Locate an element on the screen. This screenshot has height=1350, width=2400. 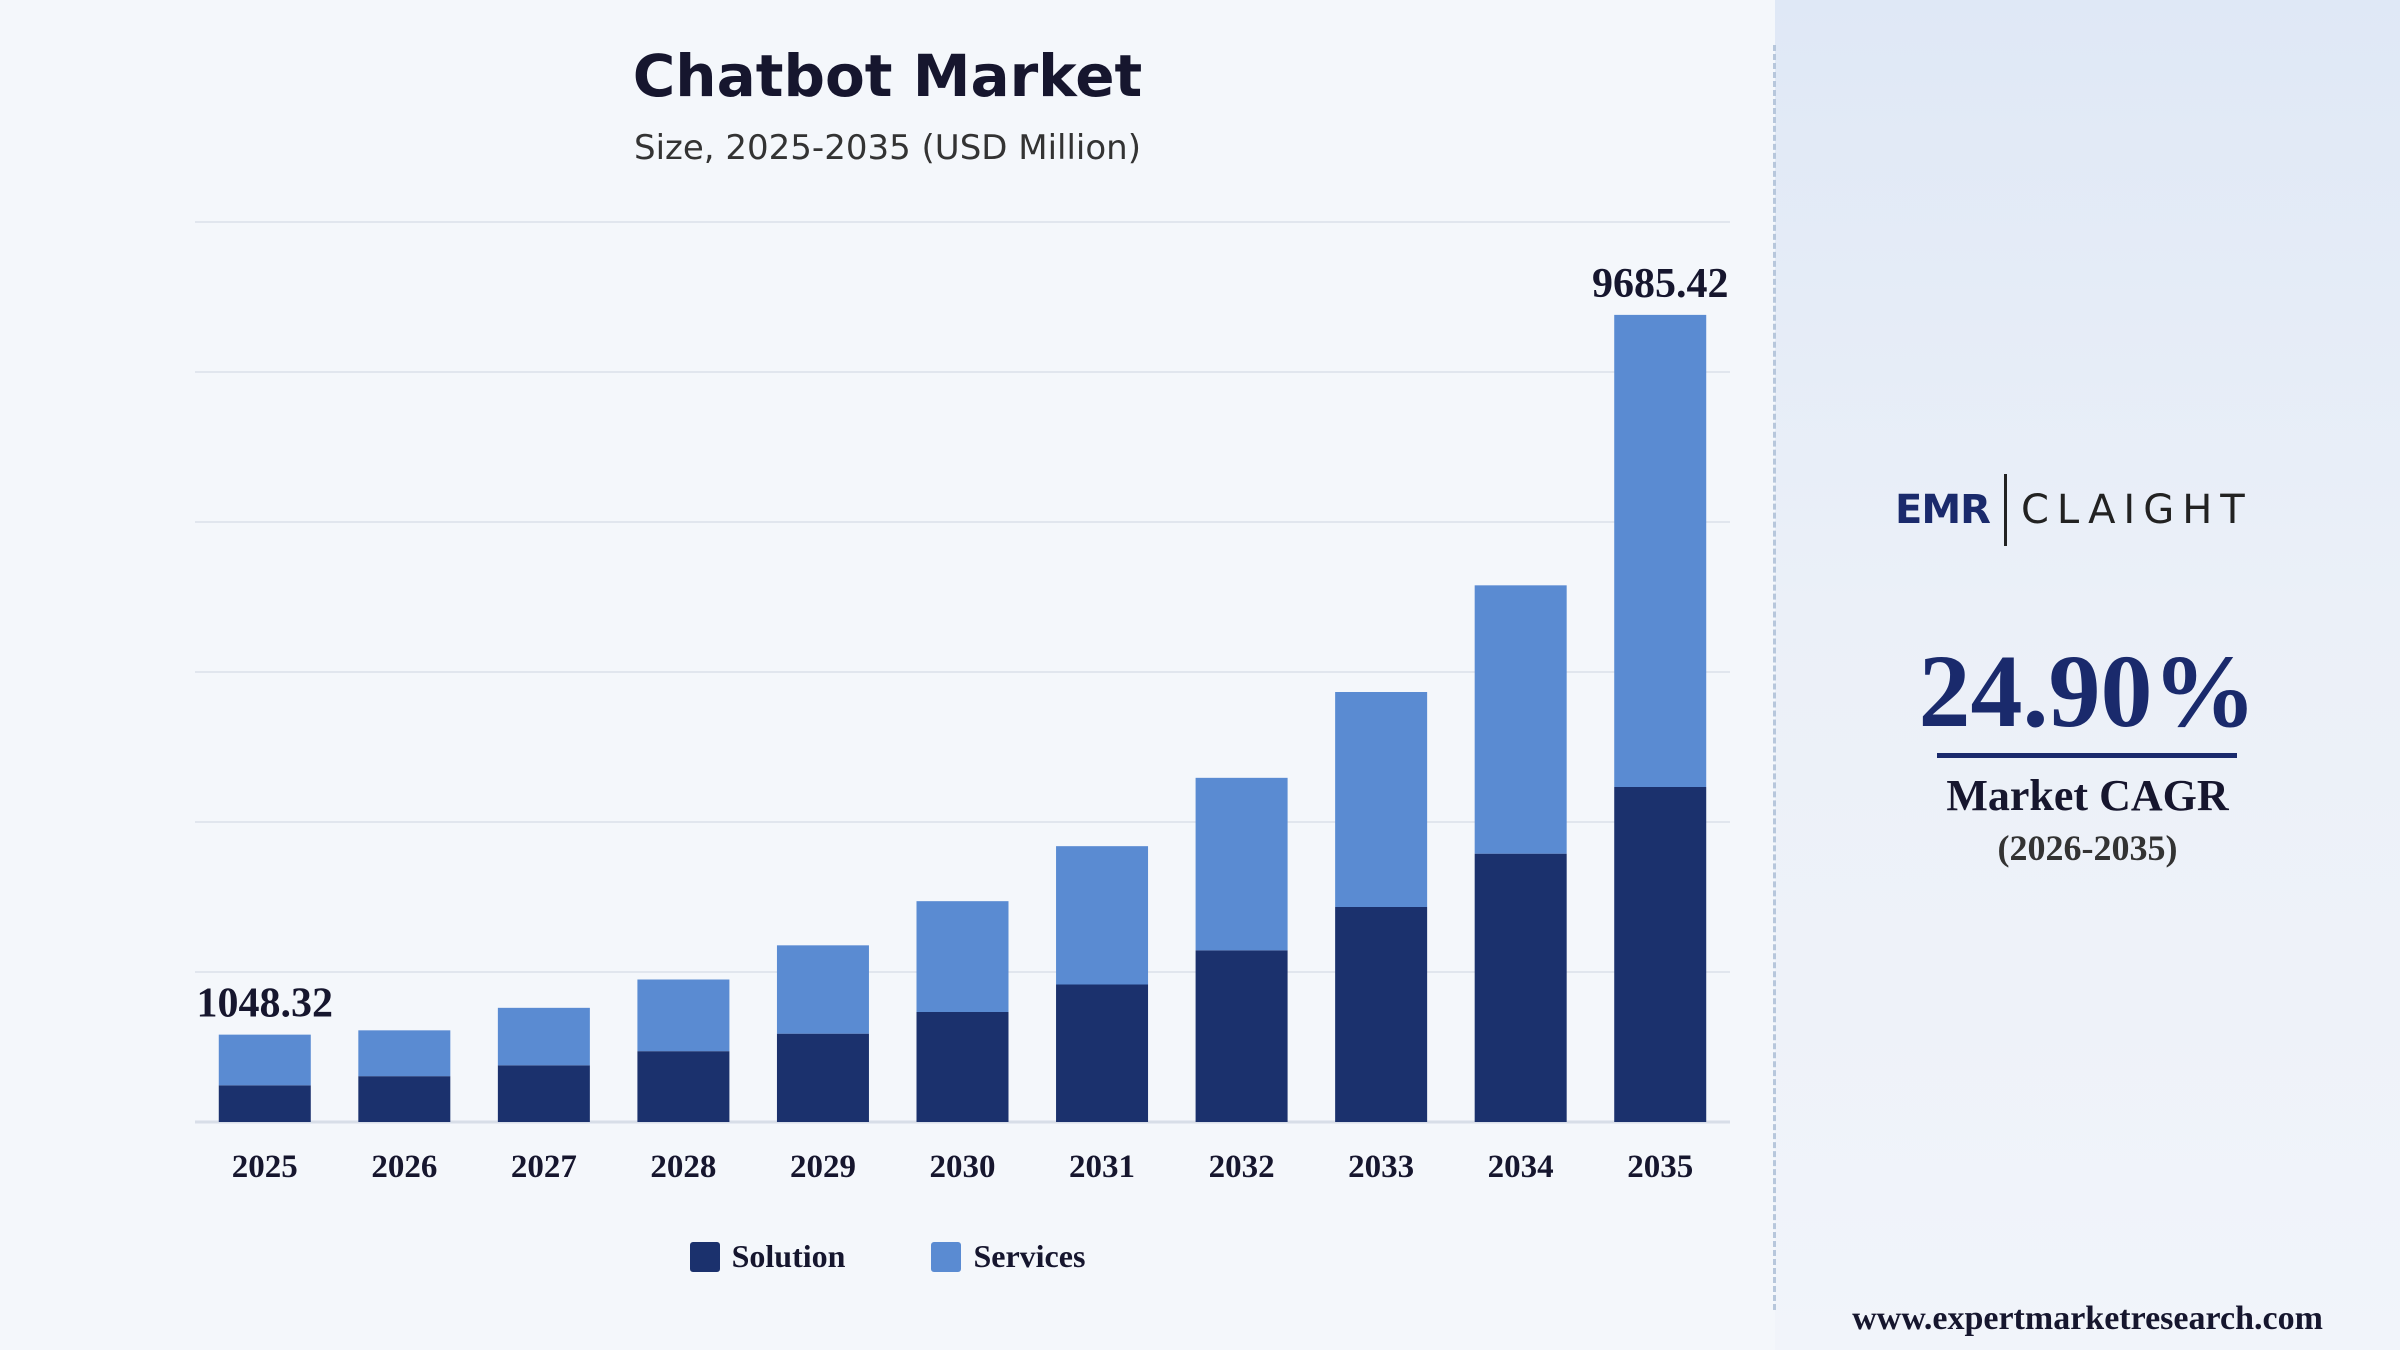
bar-solution-2032 is located at coordinates (1241, 1036).